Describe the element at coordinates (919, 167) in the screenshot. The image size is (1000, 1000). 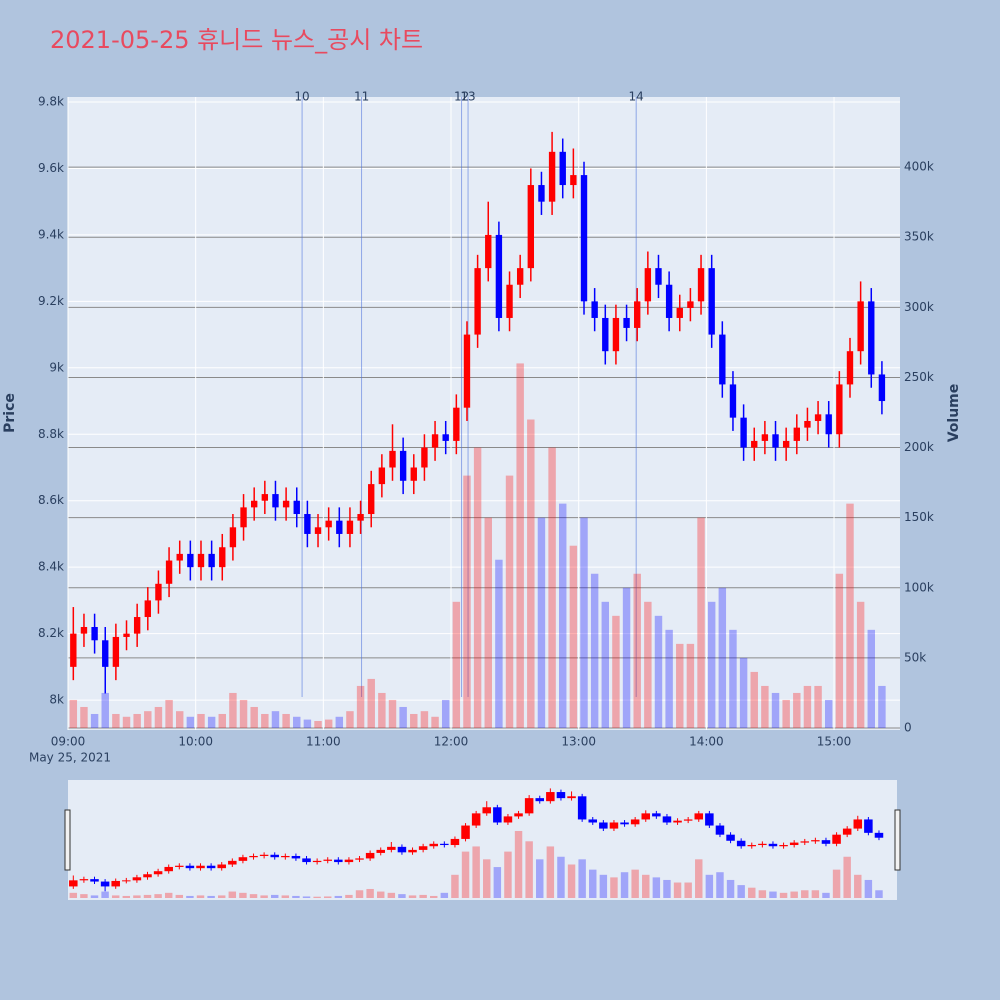
I see `y2-tick-label: 400k` at that location.